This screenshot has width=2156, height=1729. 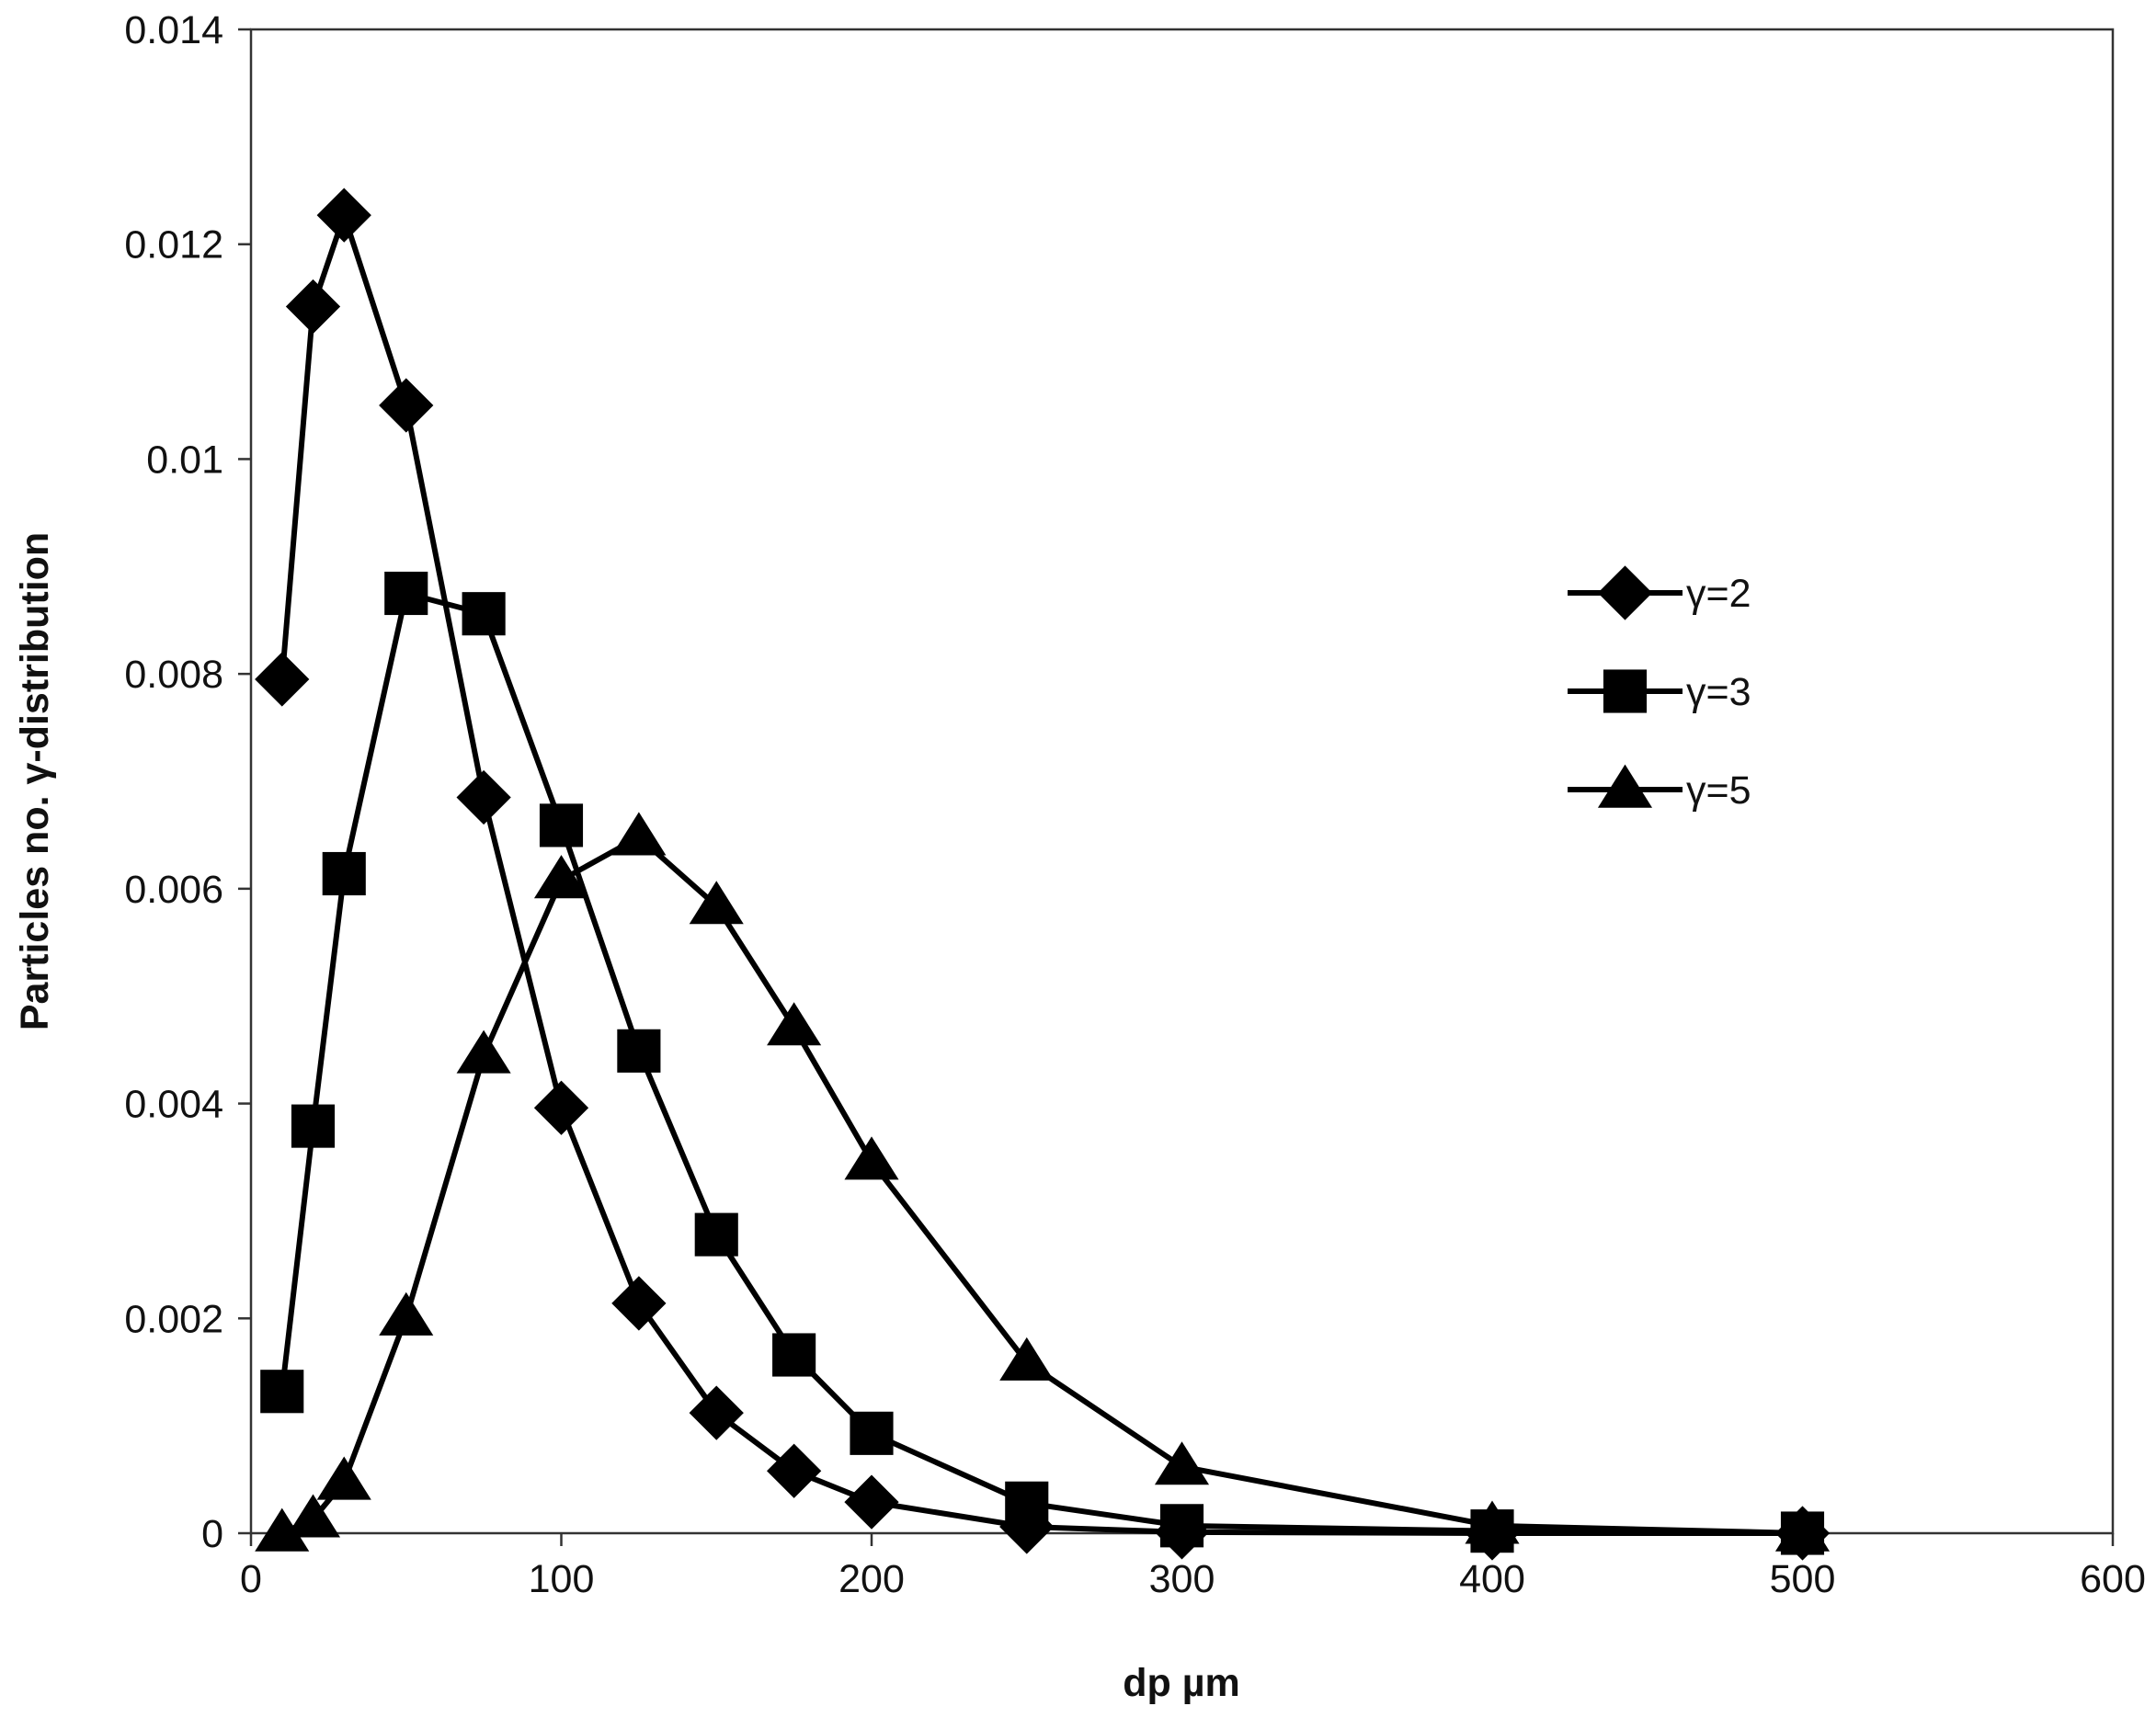 I want to click on x-tick-label: 0, so click(x=251, y=1579).